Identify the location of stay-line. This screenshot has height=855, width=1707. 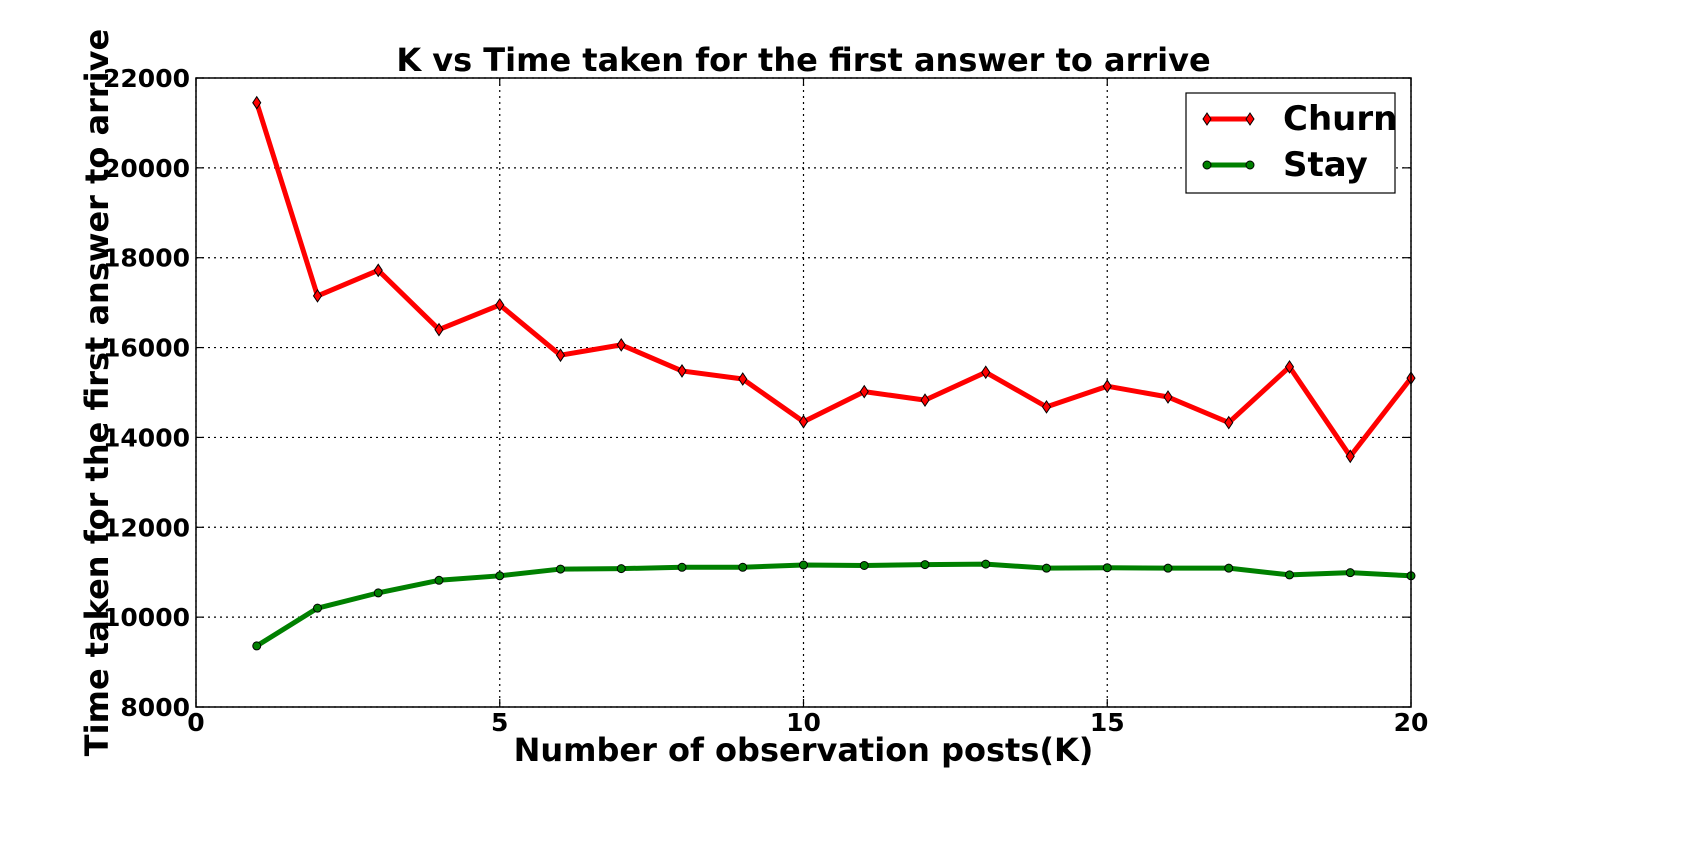
(833, 605).